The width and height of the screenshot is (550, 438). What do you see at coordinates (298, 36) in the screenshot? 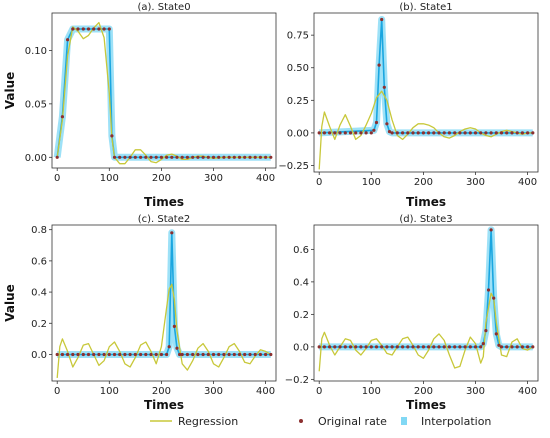
I see `y-tick-label: 0.75` at bounding box center [298, 36].